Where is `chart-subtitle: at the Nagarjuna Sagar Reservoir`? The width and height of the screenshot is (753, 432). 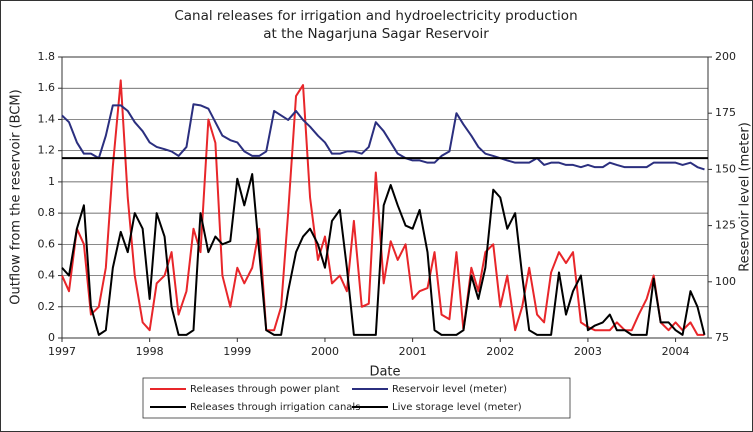
chart-subtitle: at the Nagarjuna Sagar Reservoir is located at coordinates (376, 34).